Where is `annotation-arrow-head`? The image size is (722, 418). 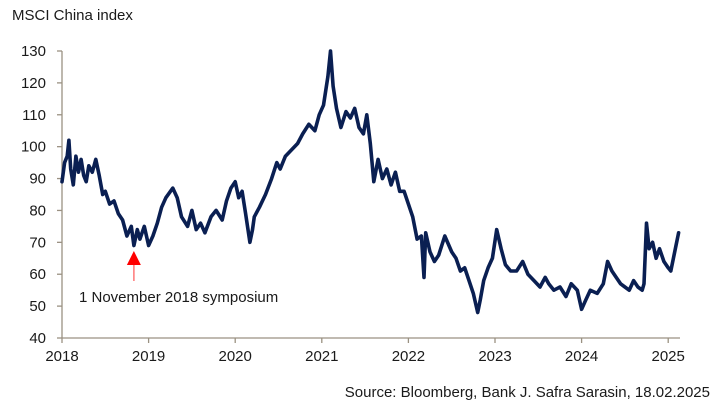 annotation-arrow-head is located at coordinates (133, 258).